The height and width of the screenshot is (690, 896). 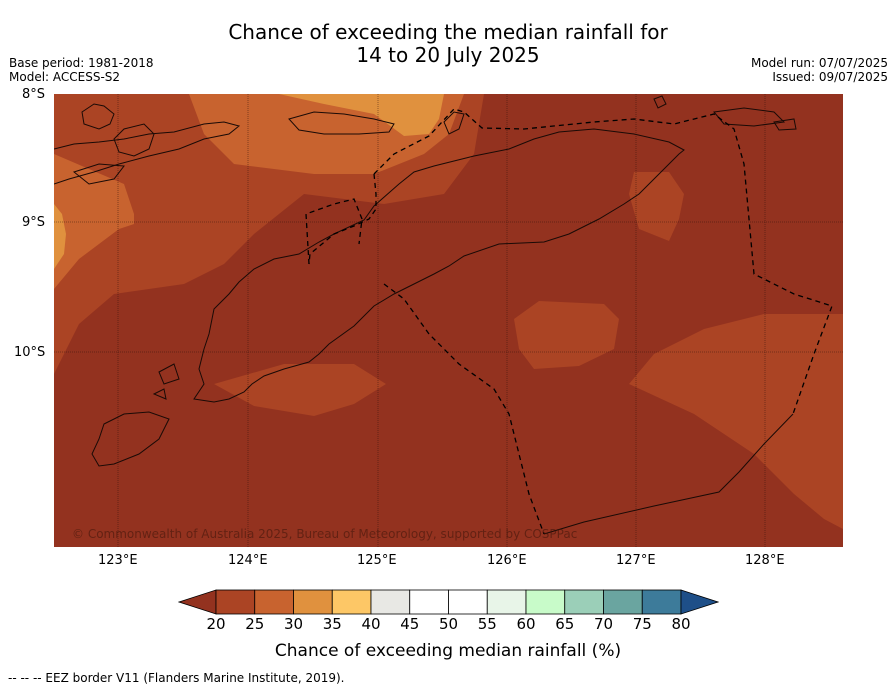 I want to click on contour-25-south, so click(x=300, y=390).